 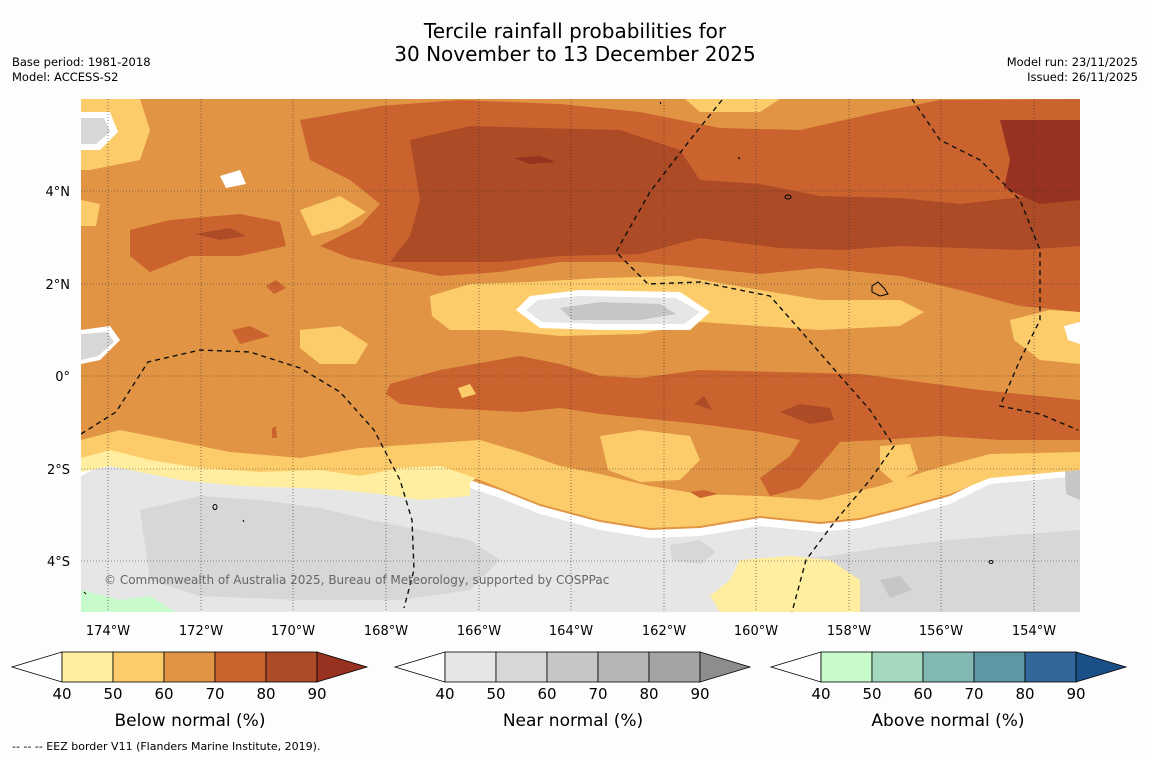 I want to click on colorbar-below: 40 50 60 70 80 90 Below normal (%), so click(x=189, y=691).